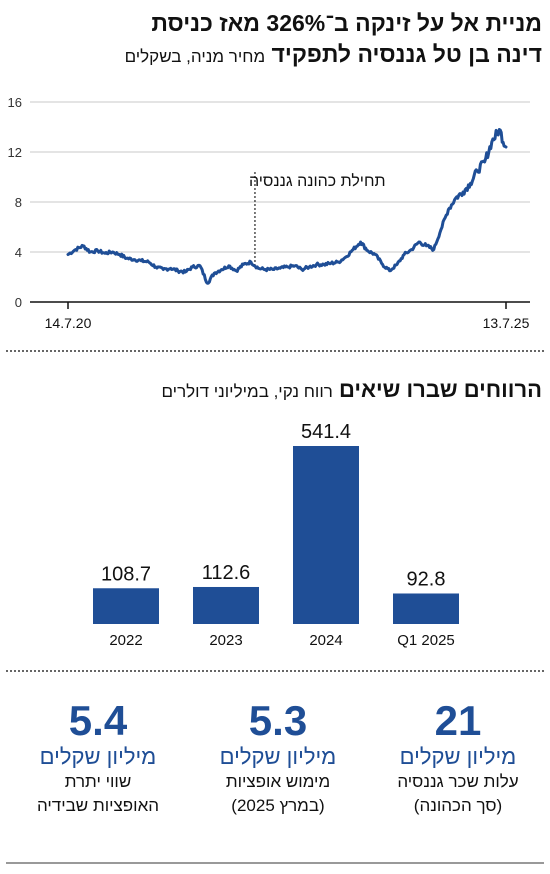 The width and height of the screenshot is (550, 874). I want to click on stat-value: 5.4, so click(98, 720).